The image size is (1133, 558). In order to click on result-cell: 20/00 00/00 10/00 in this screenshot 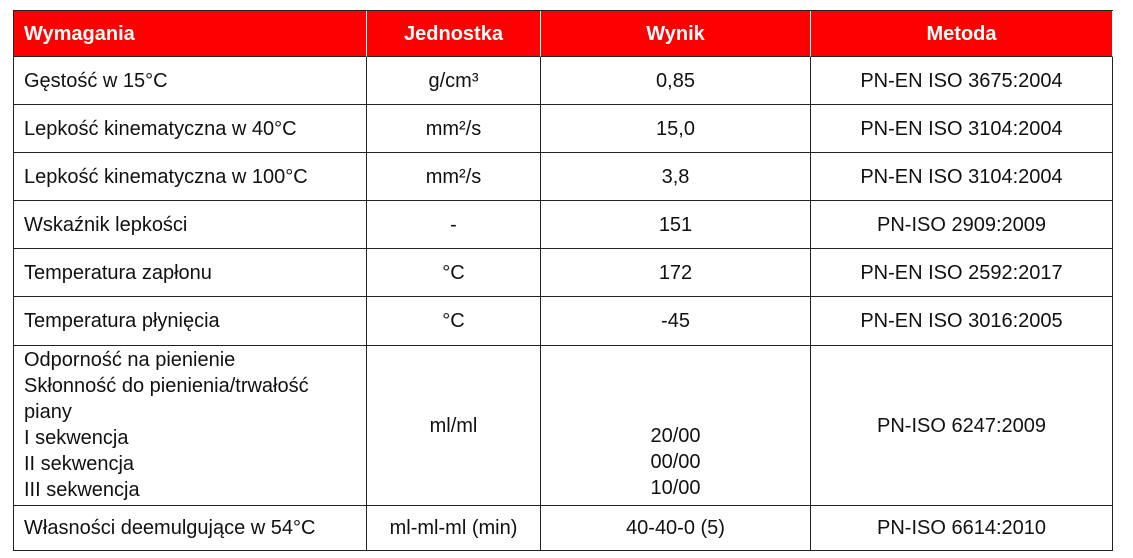, I will do `click(676, 426)`.